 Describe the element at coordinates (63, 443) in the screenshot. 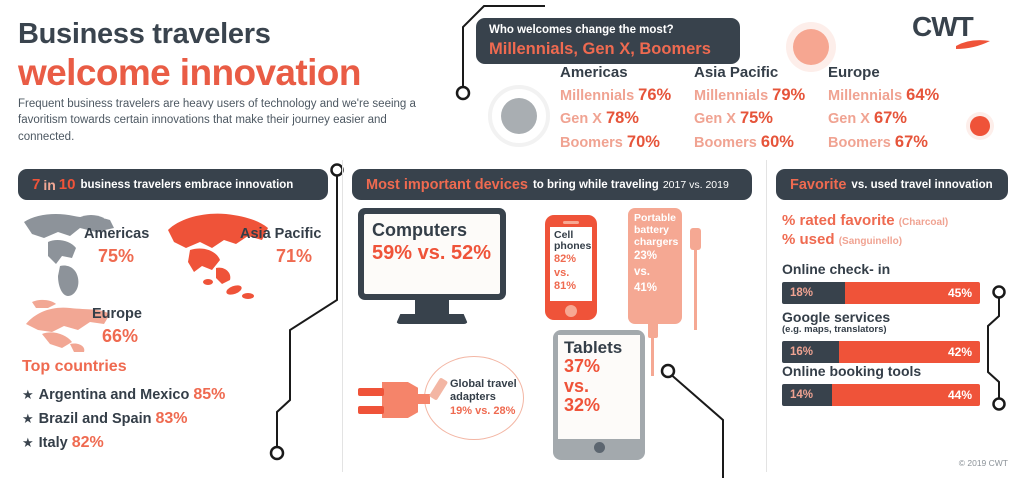

I see `list-item: ★ Italy 82%` at that location.